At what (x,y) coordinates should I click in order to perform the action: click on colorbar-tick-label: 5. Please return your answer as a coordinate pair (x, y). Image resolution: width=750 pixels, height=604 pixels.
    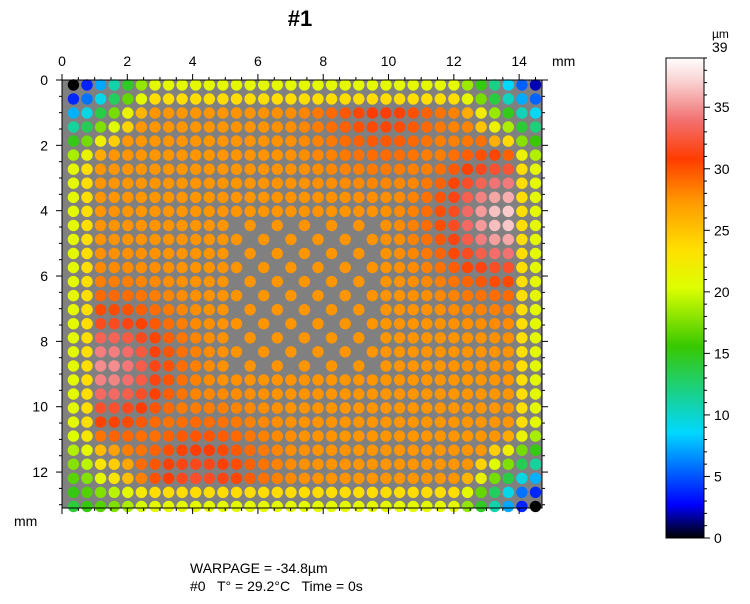
    Looking at the image, I should click on (718, 476).